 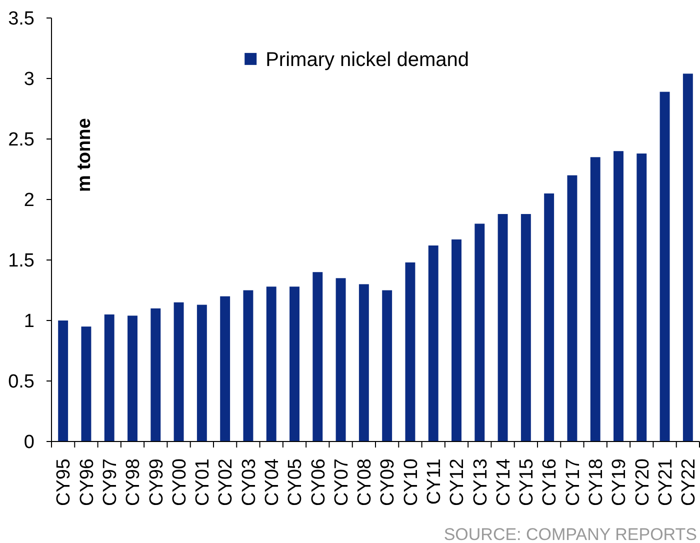 I want to click on x-tick-label: CY08, so click(x=365, y=482).